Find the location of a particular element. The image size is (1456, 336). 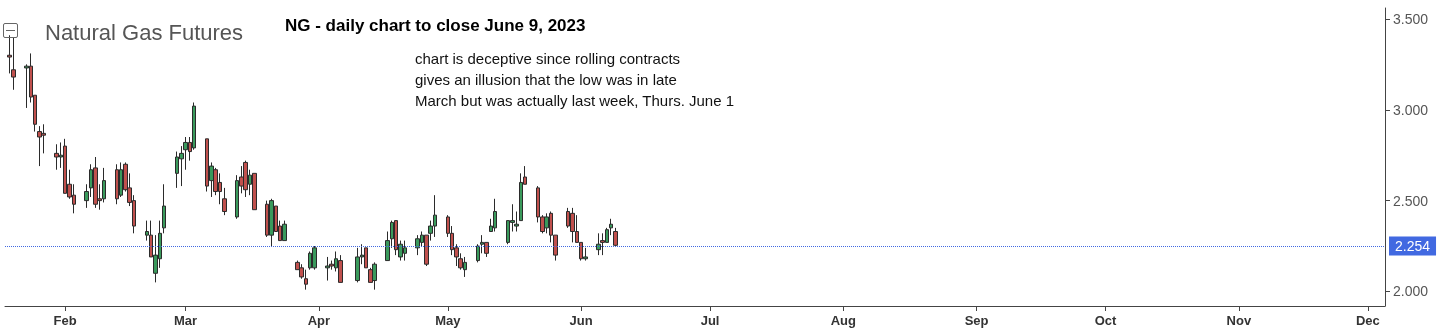

x-tick-label: Oct is located at coordinates (1106, 320).